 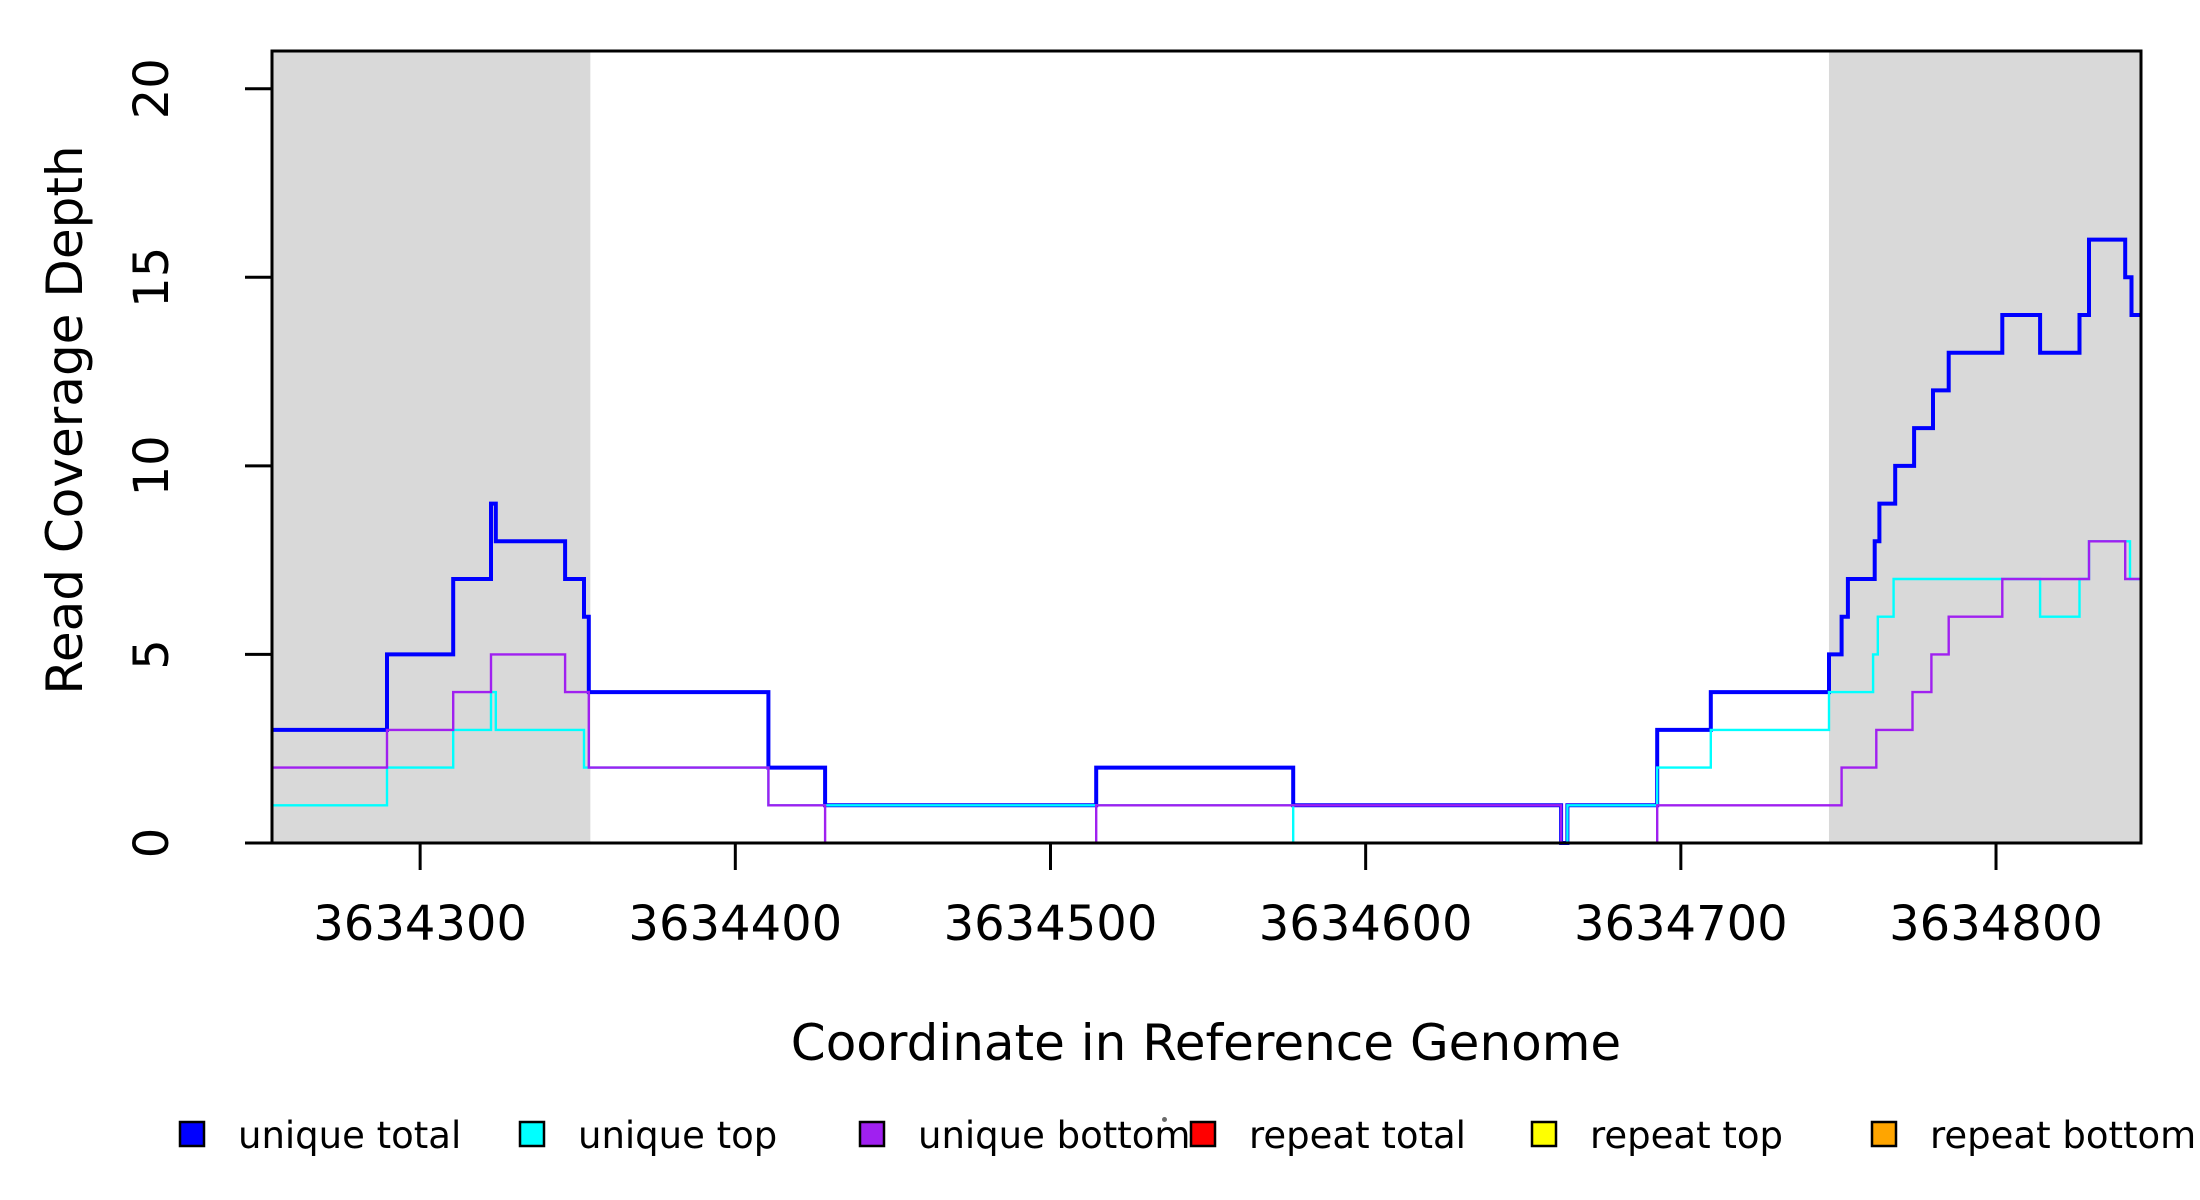 I want to click on y-tick-label: 15, so click(x=152, y=277).